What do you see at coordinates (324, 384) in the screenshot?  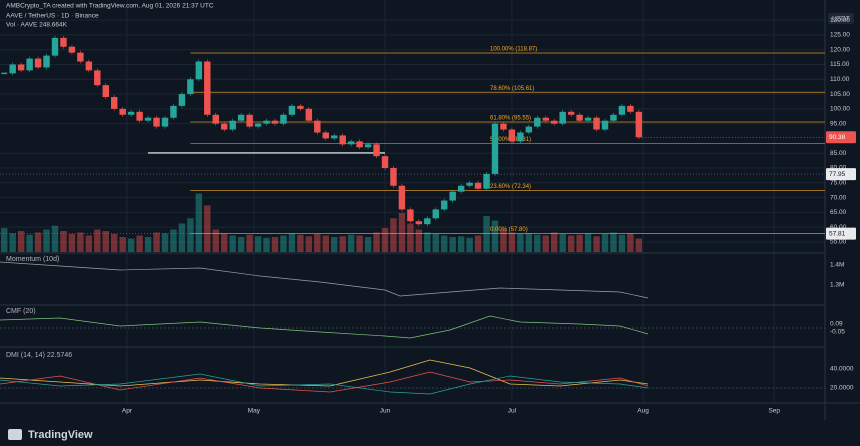 I see `plus-di-line` at bounding box center [324, 384].